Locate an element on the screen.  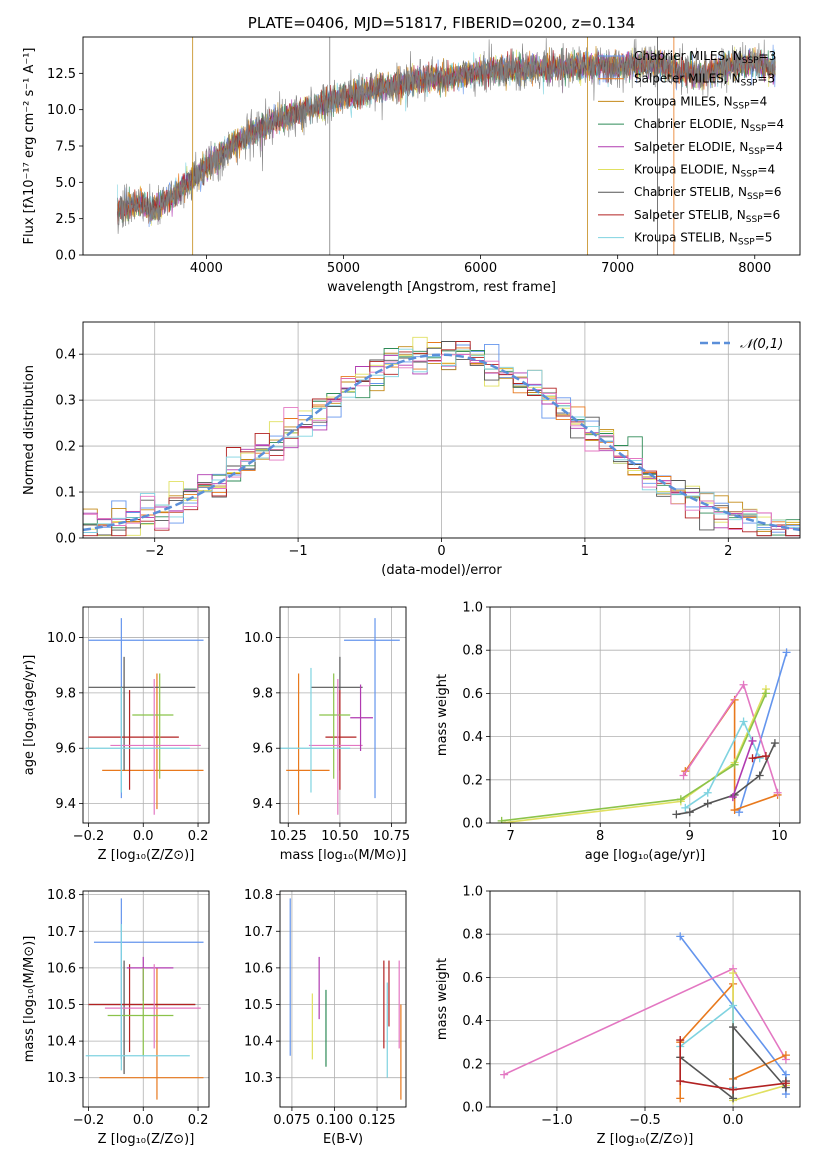
x-tick-label: 0.100 is located at coordinates (334, 1120).